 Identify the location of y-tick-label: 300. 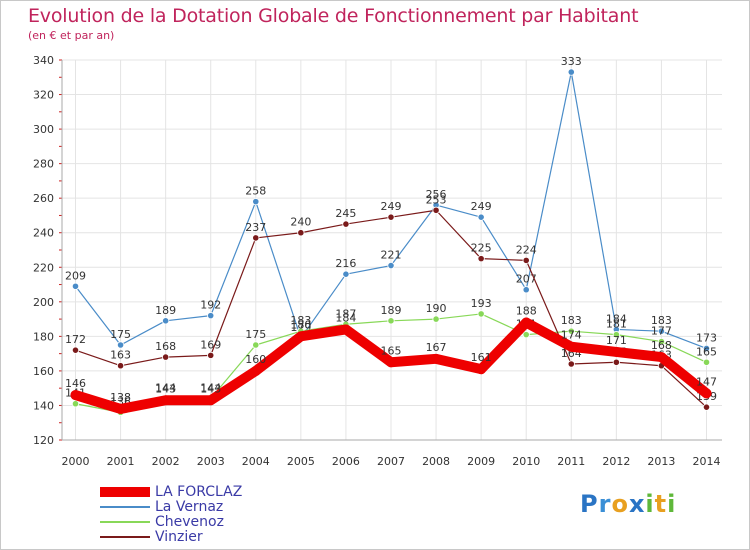
(43, 129).